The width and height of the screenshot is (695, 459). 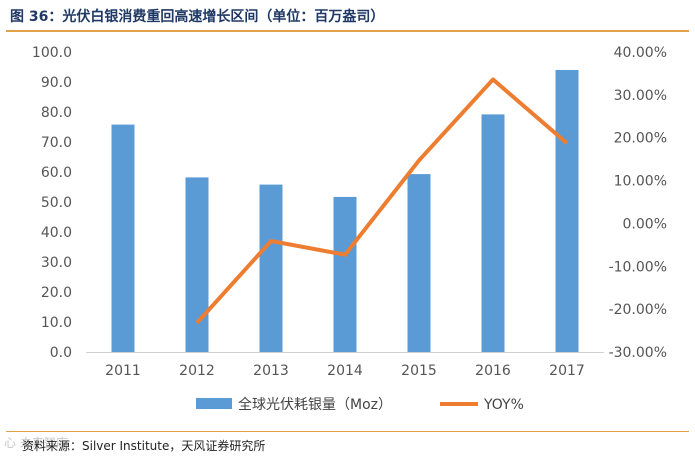 I want to click on x-tick-label-2017: 2017, so click(x=567, y=371).